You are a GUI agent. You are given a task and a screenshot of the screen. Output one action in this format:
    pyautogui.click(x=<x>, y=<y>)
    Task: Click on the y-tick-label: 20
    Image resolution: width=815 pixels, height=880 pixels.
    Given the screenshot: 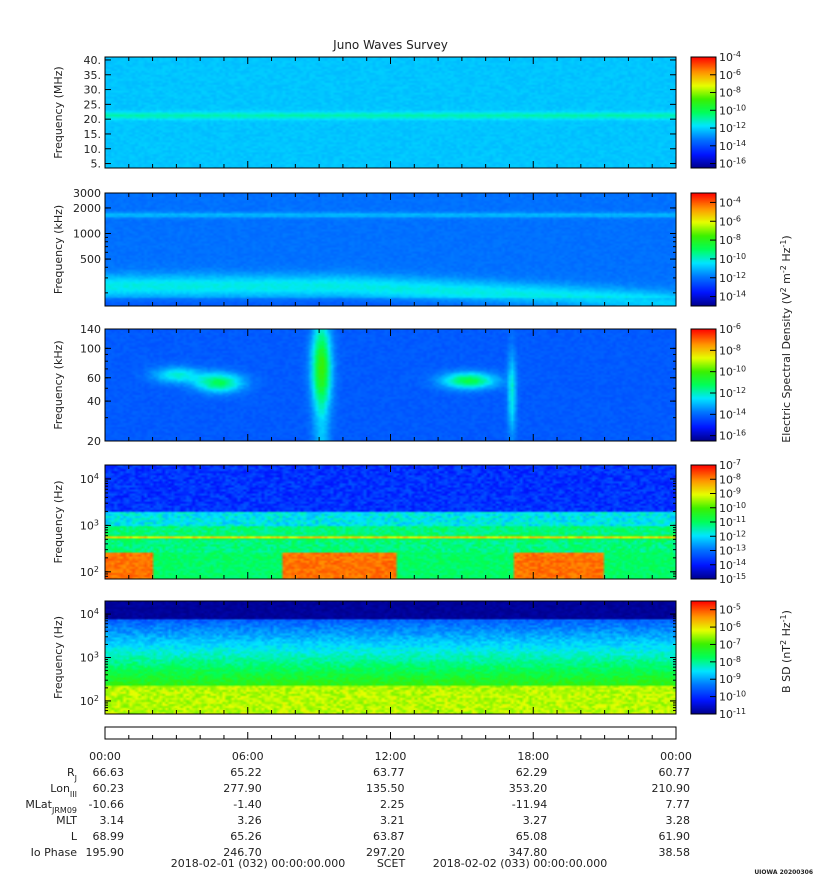 What is the action you would take?
    pyautogui.click(x=94, y=441)
    